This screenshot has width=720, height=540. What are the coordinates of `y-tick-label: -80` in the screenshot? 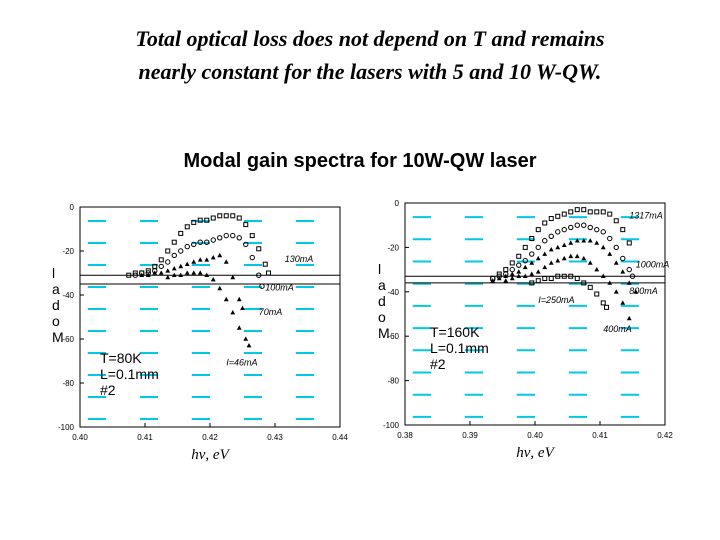 It's located at (393, 381).